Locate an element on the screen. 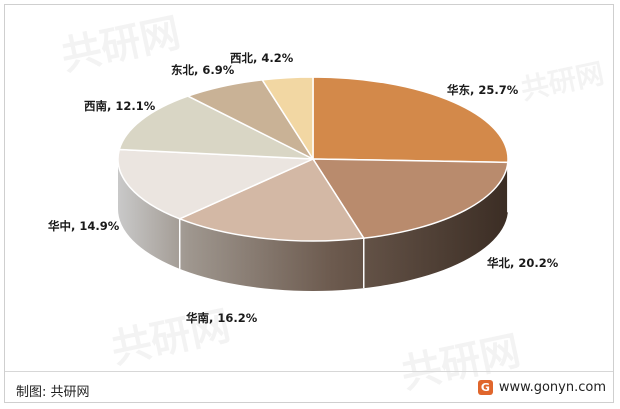  website-credit: G www.gonyn.com is located at coordinates (541, 387).